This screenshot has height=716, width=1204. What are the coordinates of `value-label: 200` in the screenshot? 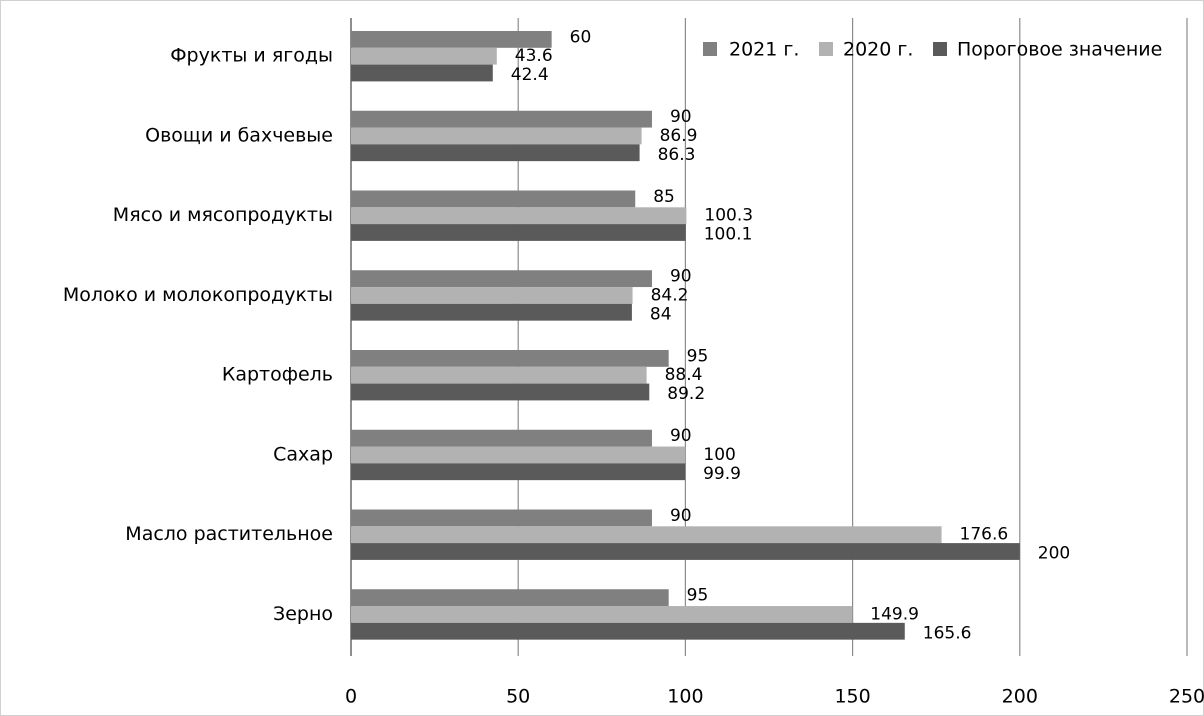 It's located at (1054, 554).